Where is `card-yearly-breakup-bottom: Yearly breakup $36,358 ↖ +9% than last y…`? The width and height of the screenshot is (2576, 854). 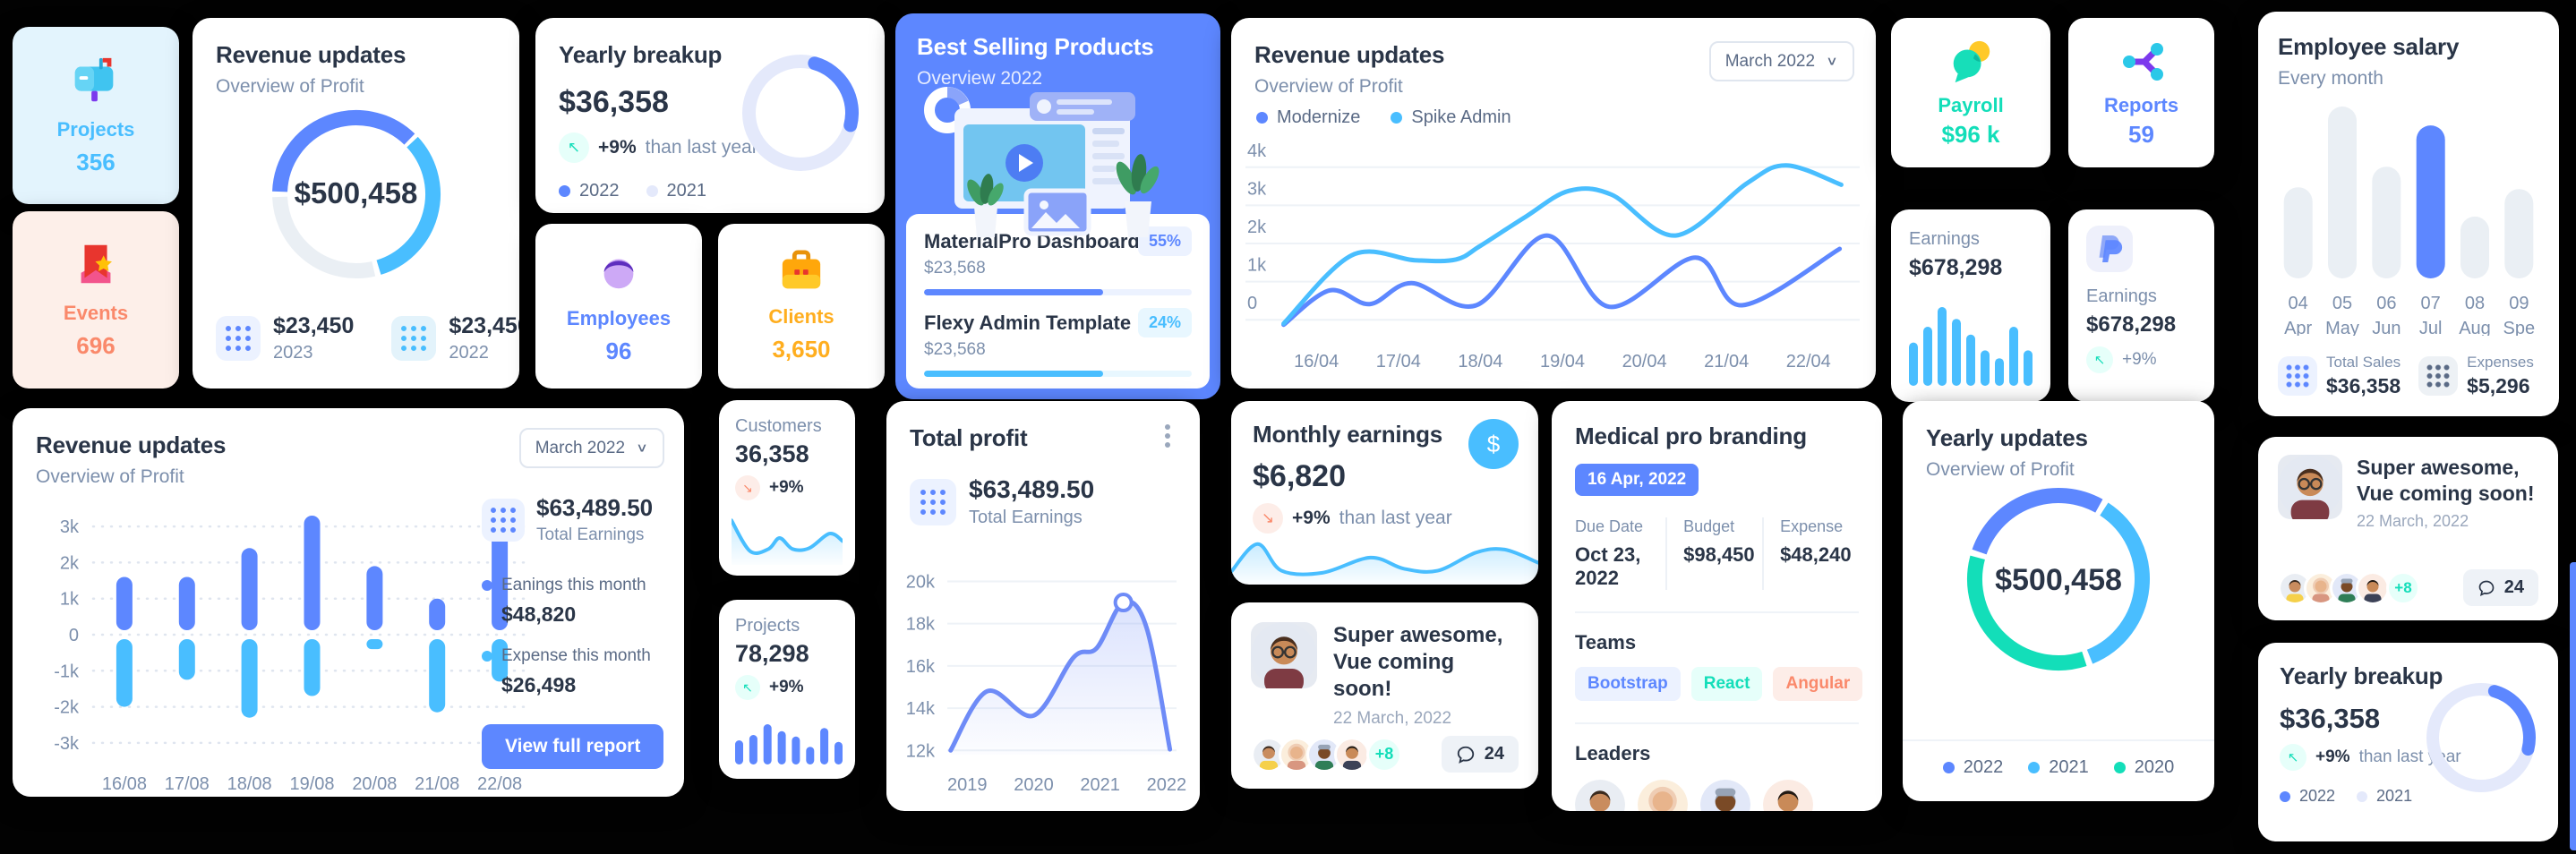 card-yearly-breakup-bottom: Yearly breakup $36,358 ↖ +9% than last y… is located at coordinates (2408, 742).